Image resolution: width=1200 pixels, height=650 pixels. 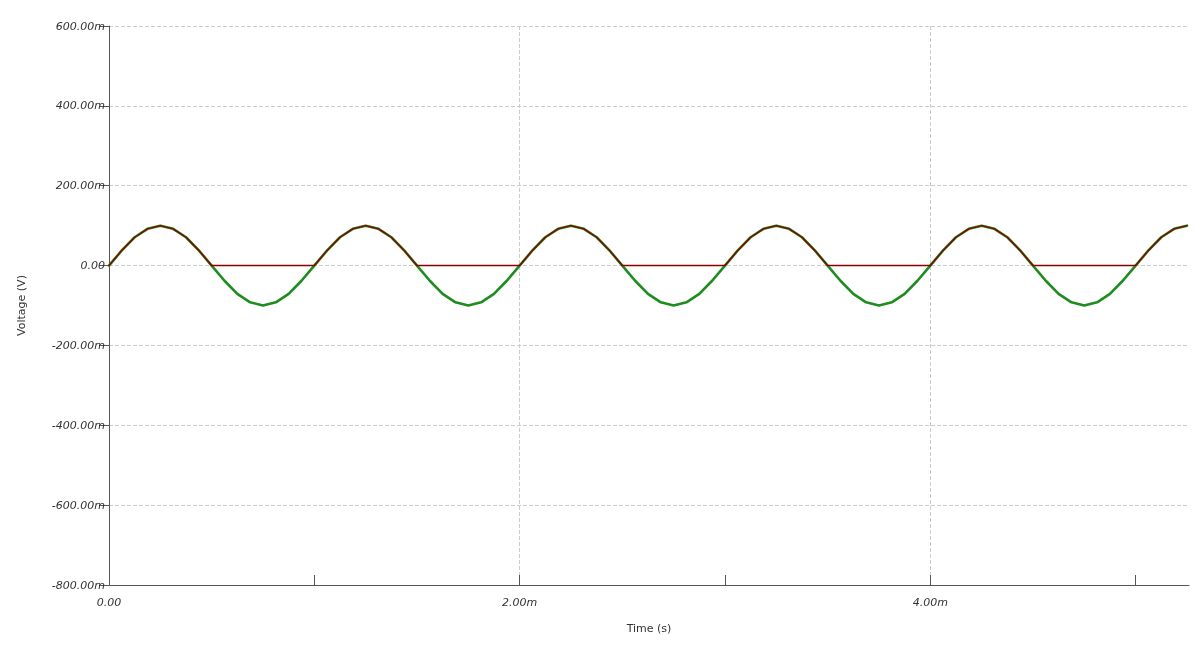 What do you see at coordinates (930, 602) in the screenshot?
I see `x-tick-label: 4.00m` at bounding box center [930, 602].